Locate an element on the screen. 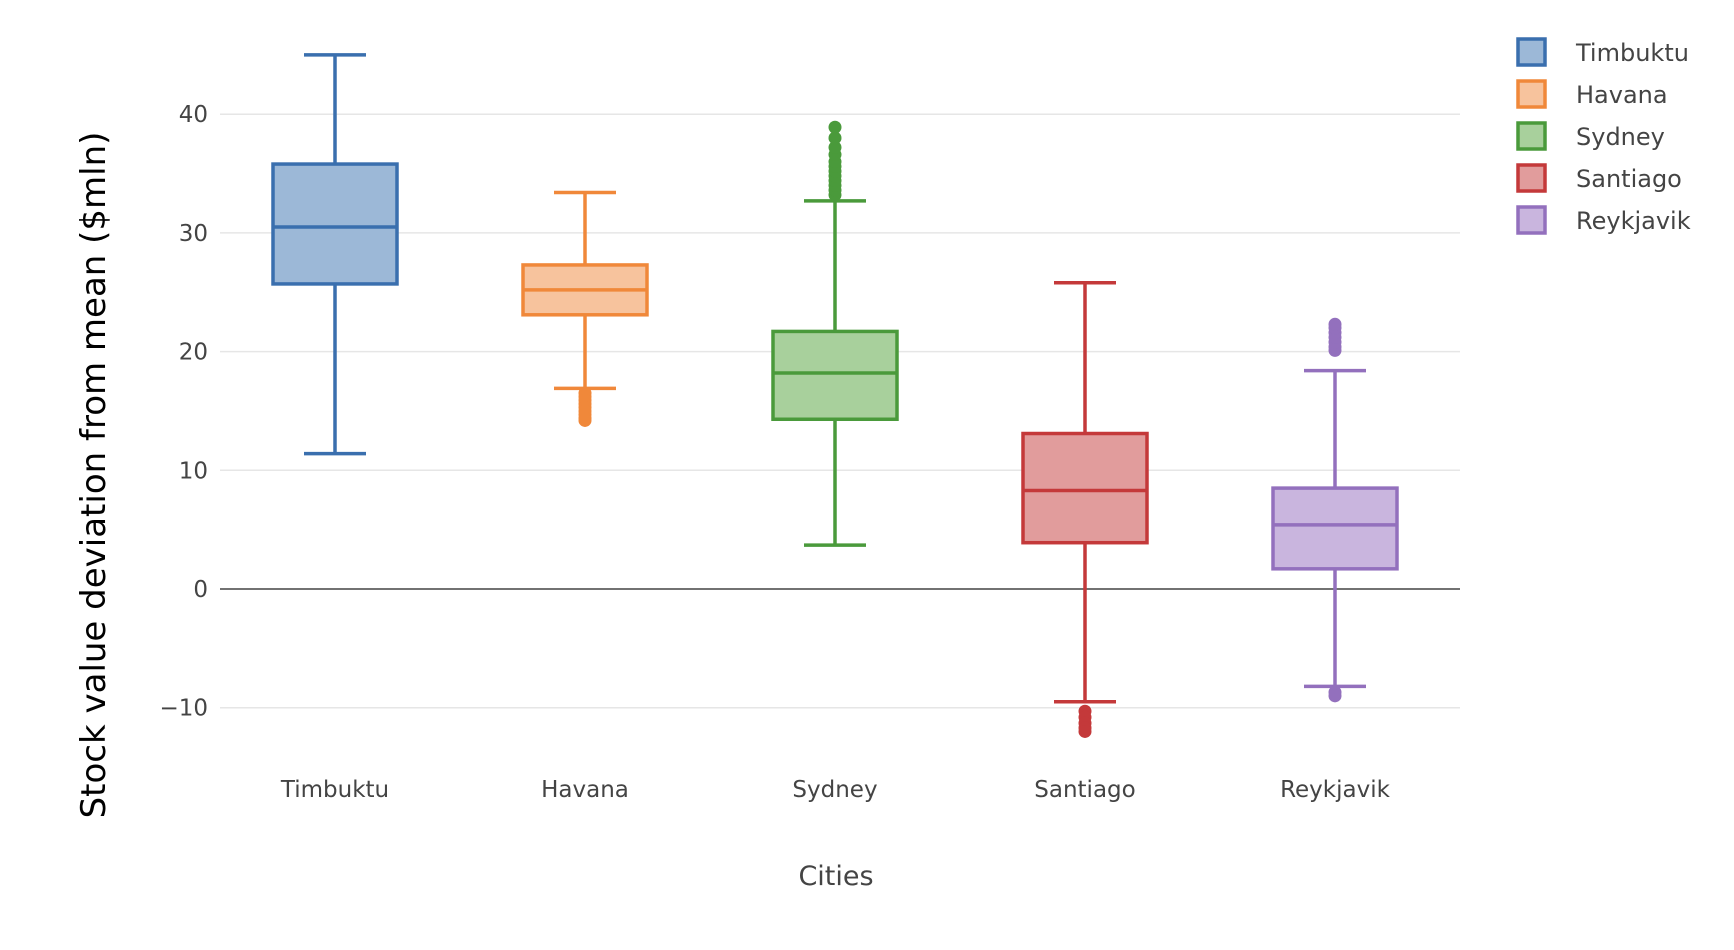  legend-item-reykjavik: Reykjavik is located at coordinates (1603, 220).